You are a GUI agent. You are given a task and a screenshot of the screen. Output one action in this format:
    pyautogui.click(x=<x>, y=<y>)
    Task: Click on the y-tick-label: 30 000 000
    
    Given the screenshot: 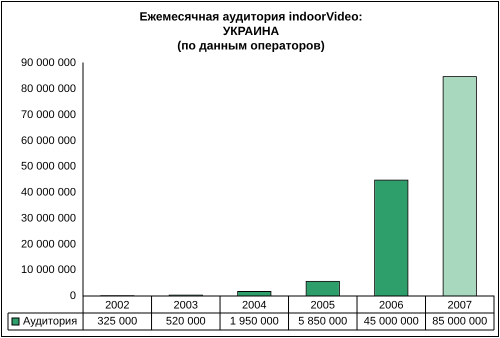 What is the action you would take?
    pyautogui.click(x=48, y=218)
    